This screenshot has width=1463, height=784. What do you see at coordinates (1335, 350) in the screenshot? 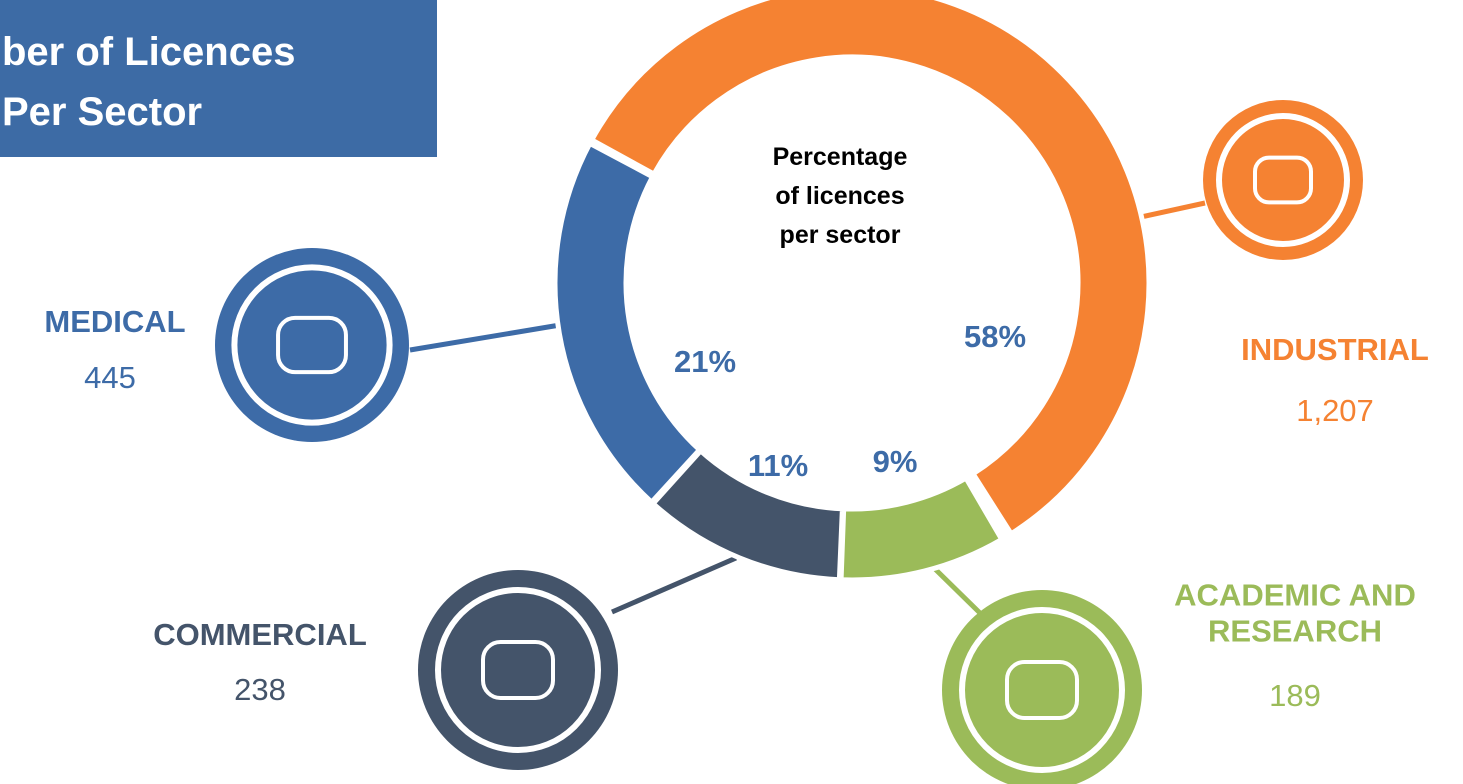
I see `sector-name: INDUSTRIAL` at bounding box center [1335, 350].